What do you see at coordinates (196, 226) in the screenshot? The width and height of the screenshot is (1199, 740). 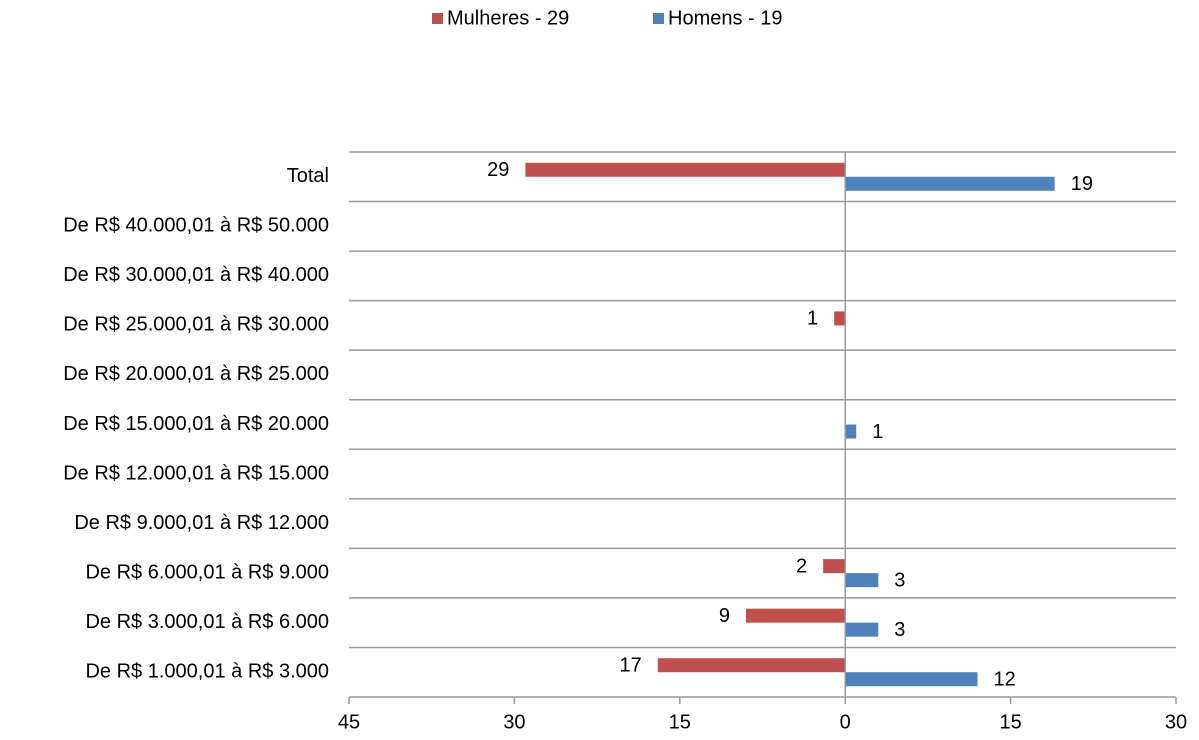 I see `y-tick-label: De R$ 40.000,01 à R$ 50.000` at bounding box center [196, 226].